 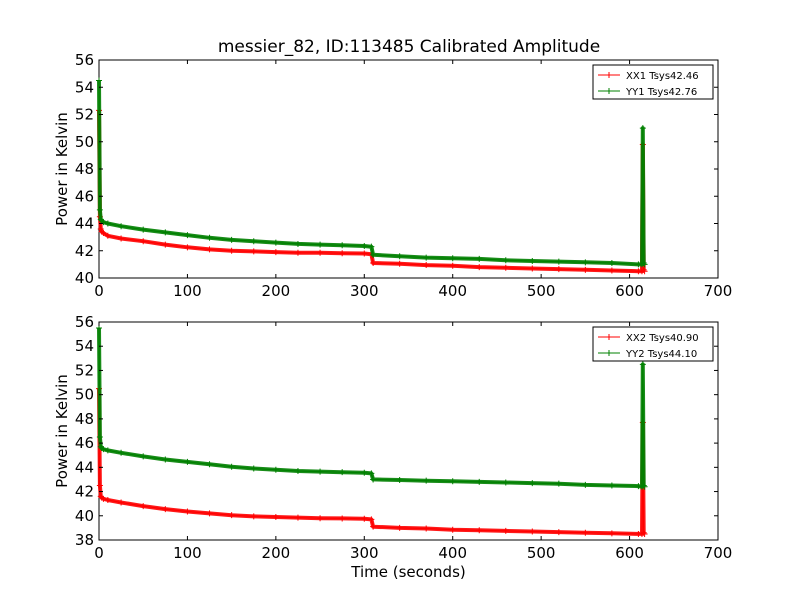 I want to click on legend-label: XX2 Tsys40.90, so click(x=662, y=338).